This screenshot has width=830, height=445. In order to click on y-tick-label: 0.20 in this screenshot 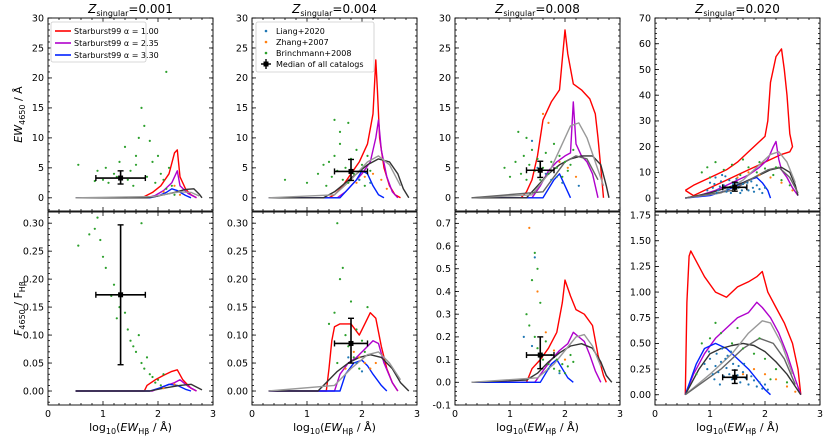, I will do `click(237, 279)`.